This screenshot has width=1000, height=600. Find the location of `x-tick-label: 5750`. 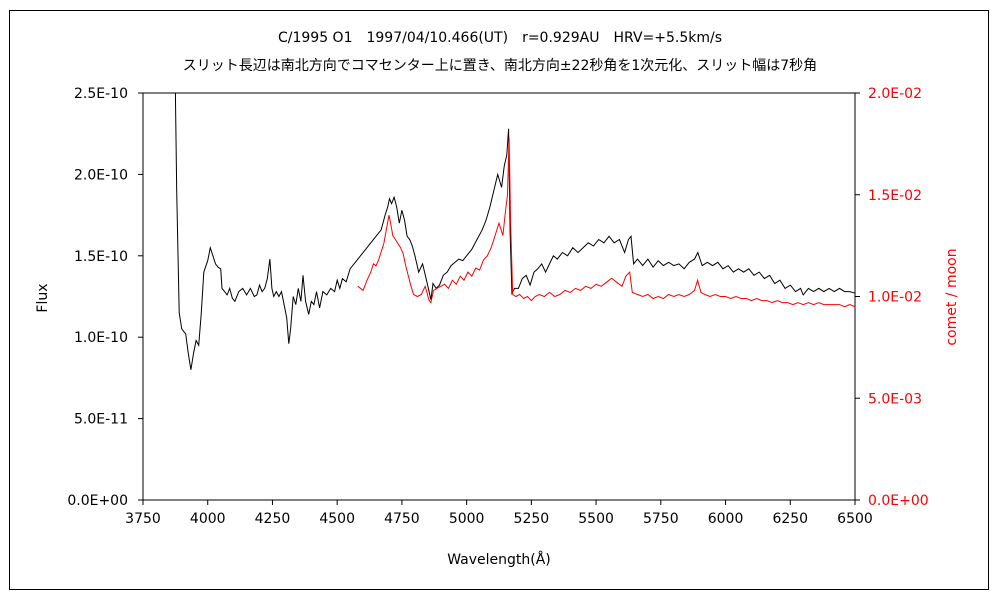

x-tick-label: 5750 is located at coordinates (661, 519).